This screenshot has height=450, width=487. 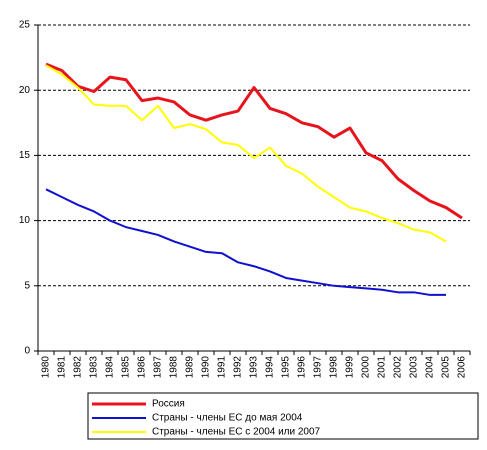 What do you see at coordinates (126, 367) in the screenshot?
I see `x-tick-label: 1985` at bounding box center [126, 367].